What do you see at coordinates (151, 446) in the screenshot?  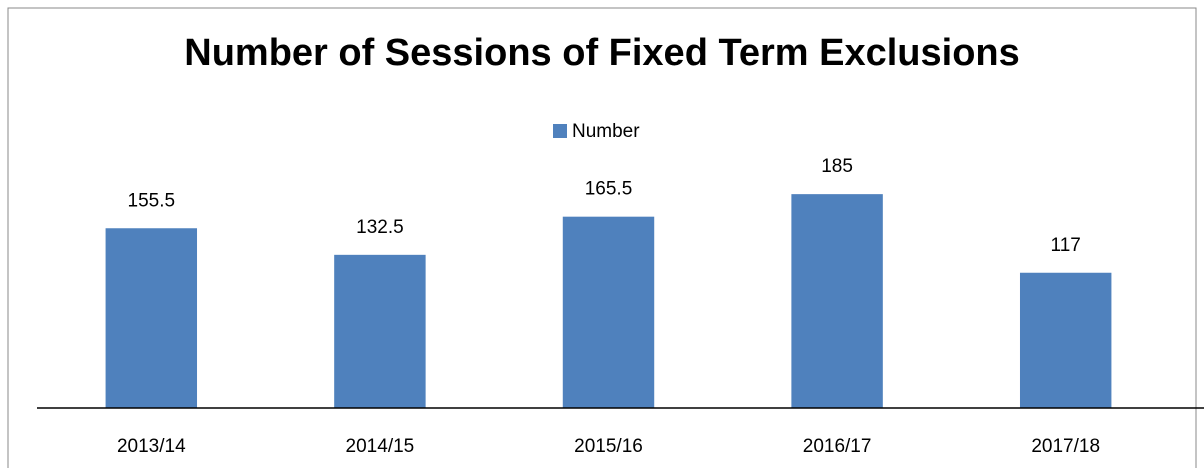 I see `x-tick-label: 2013/14` at bounding box center [151, 446].